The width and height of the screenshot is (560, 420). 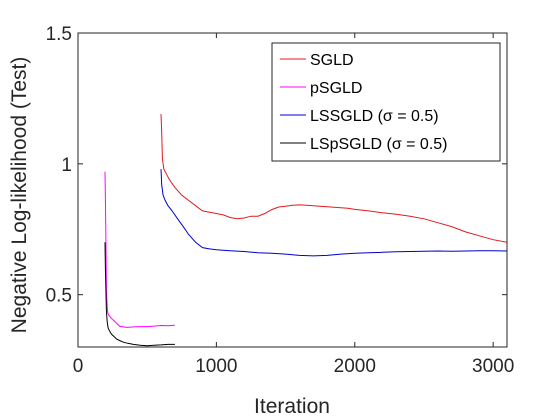 What do you see at coordinates (379, 144) in the screenshot?
I see `legend-label-4: LSpSGLD (σ = 0.5)` at bounding box center [379, 144].